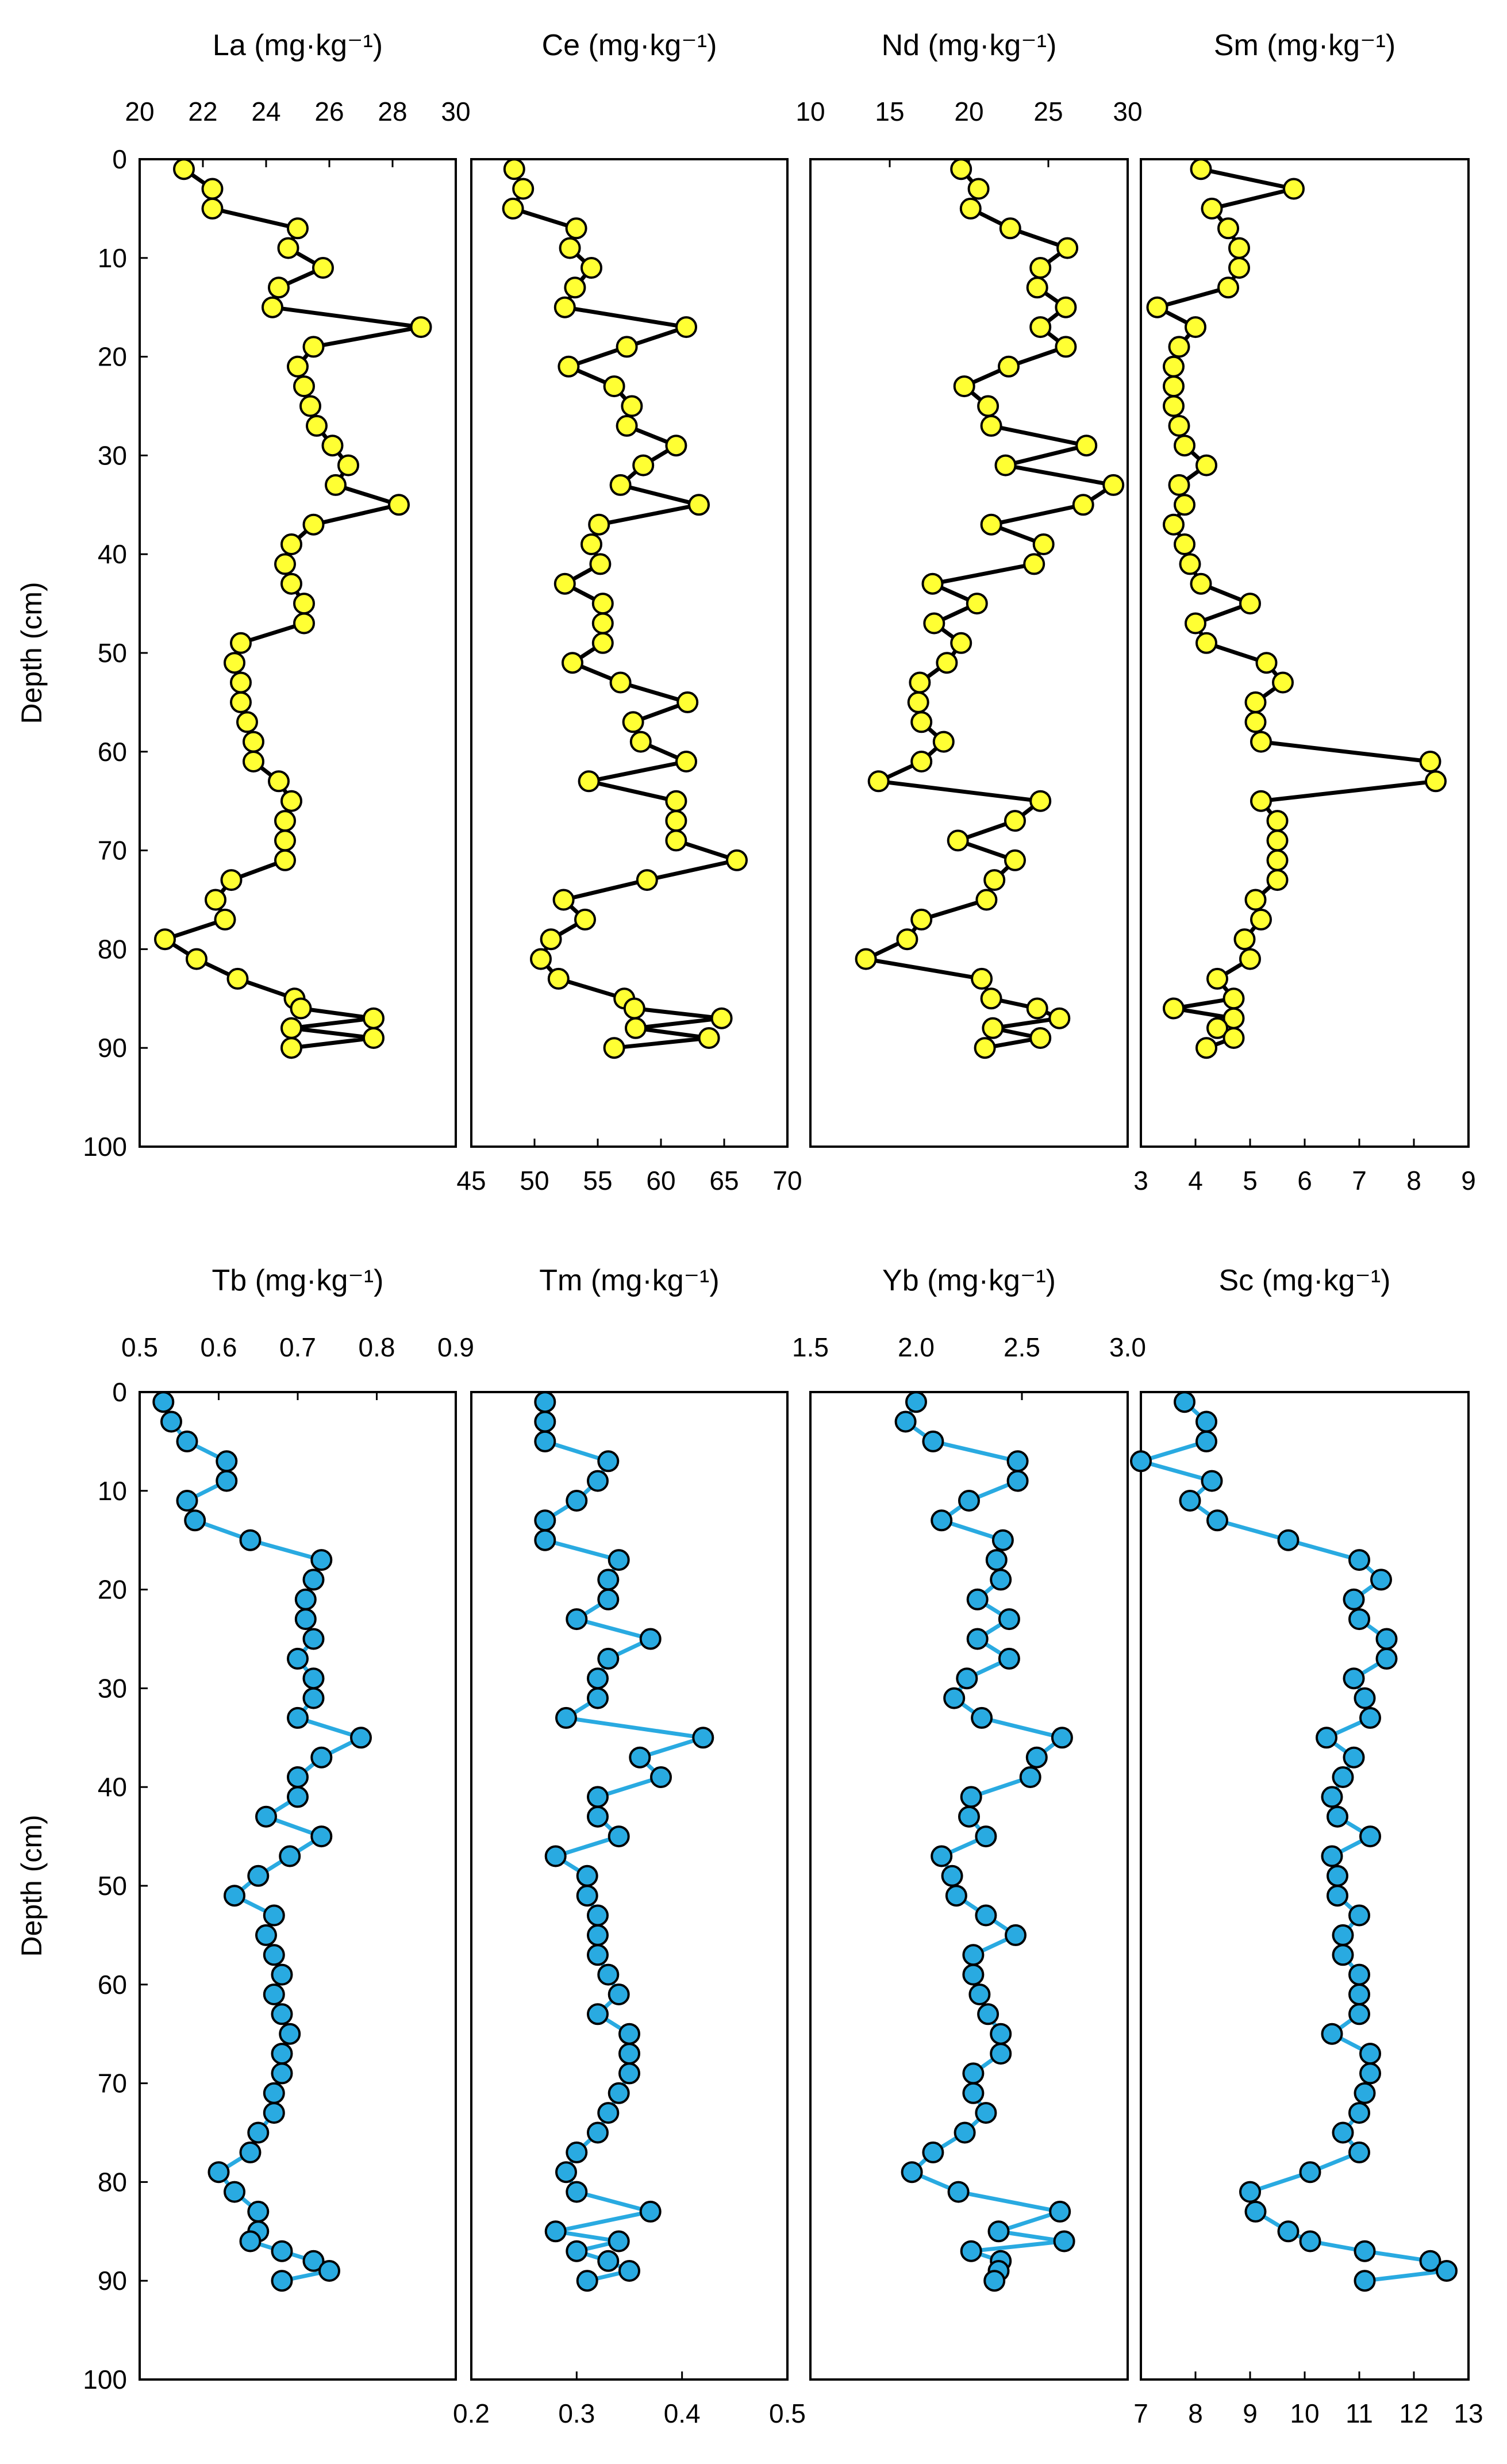 The image size is (1507, 2464). I want to click on x-tick-label: 13, so click(1468, 2413).